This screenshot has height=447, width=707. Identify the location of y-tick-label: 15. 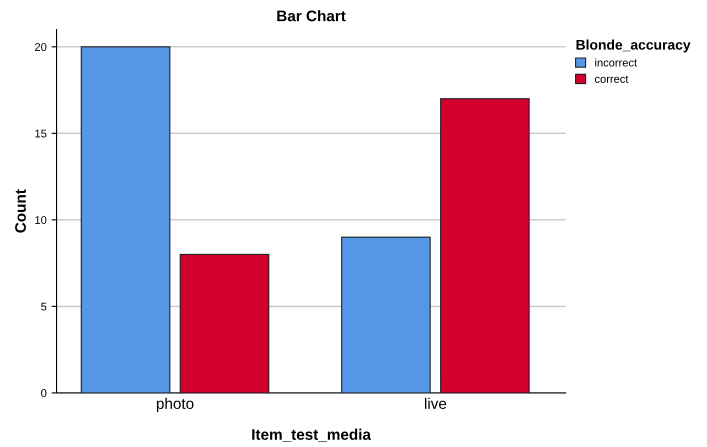
(40, 134).